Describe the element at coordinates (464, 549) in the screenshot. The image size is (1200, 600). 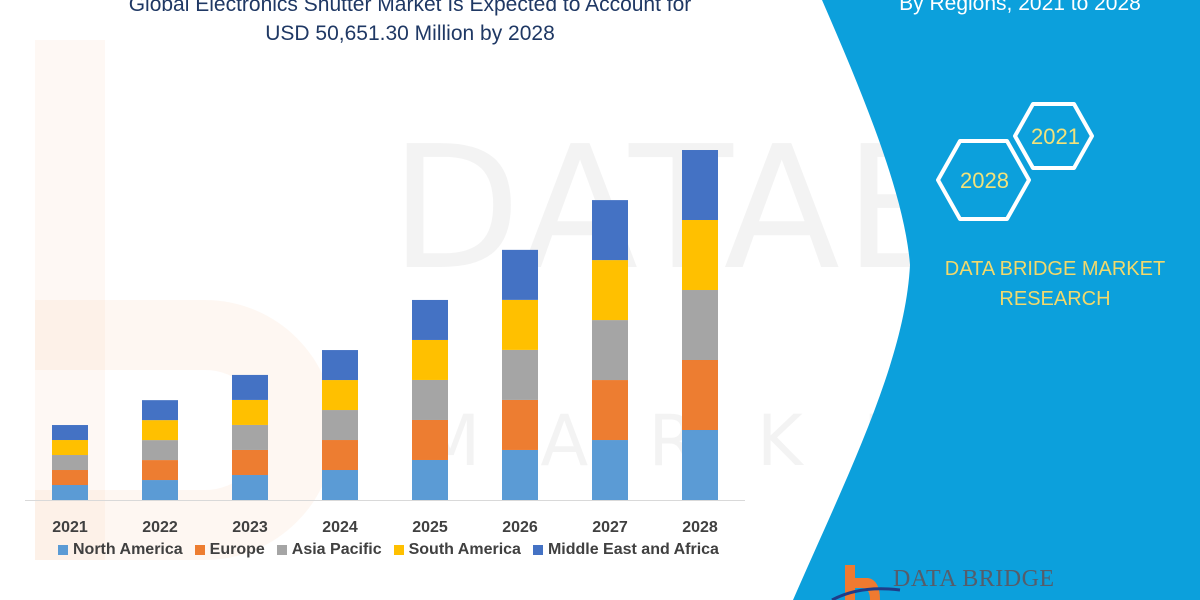
I see `legend-label: South America` at that location.